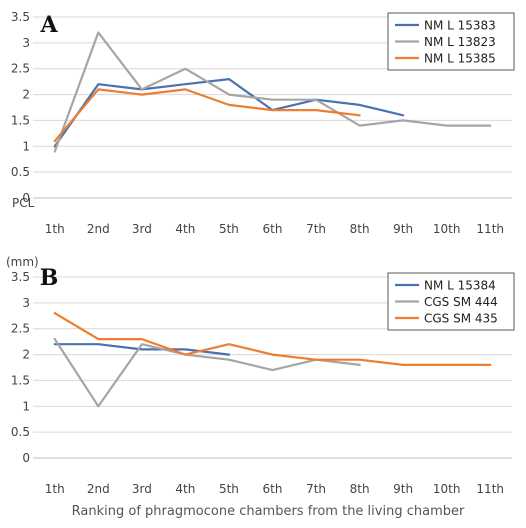 The width and height of the screenshot is (526, 528). What do you see at coordinates (22, 262) in the screenshot?
I see `y-axis-note: (mm)` at bounding box center [22, 262].